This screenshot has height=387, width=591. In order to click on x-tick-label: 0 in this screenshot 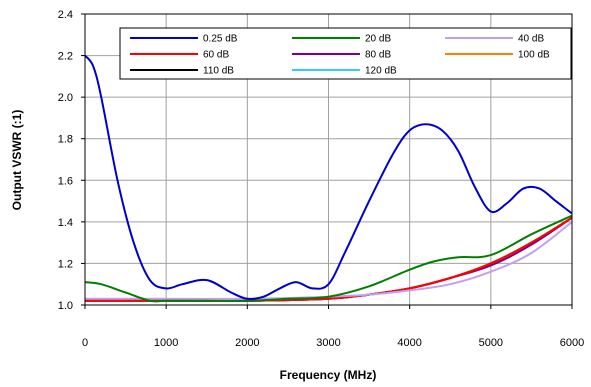, I will do `click(85, 343)`.